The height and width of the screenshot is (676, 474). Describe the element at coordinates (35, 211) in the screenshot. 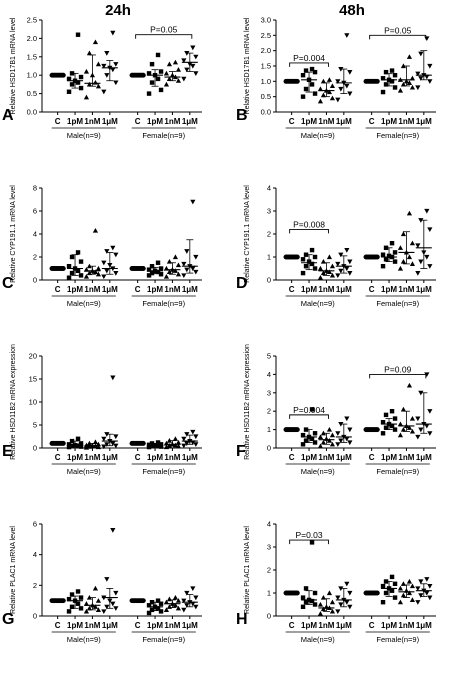

I see `y-tick-label: 6` at that location.